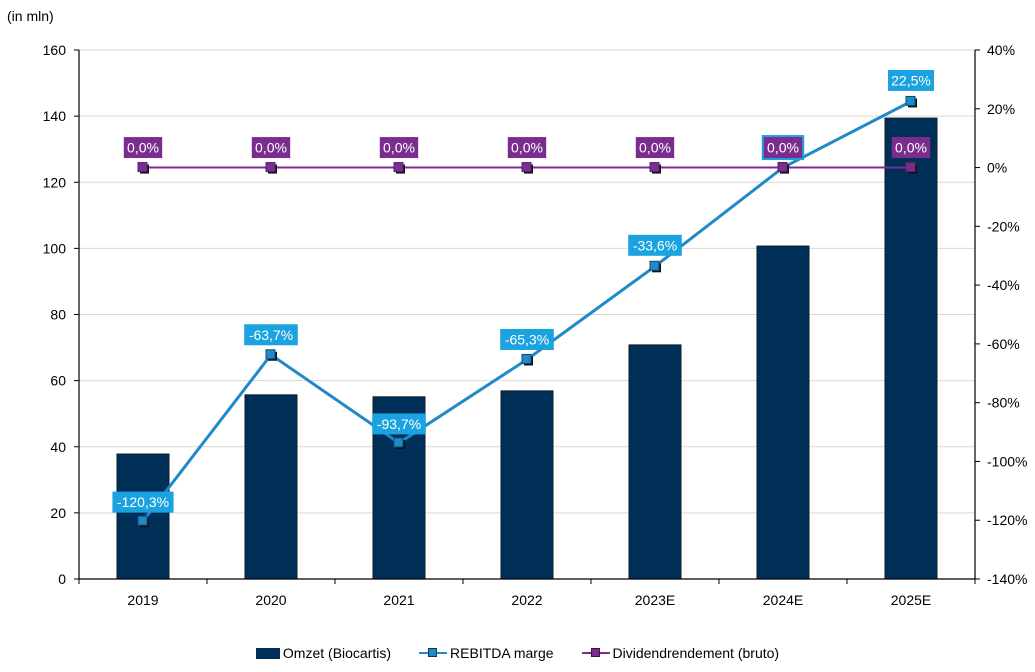 The width and height of the screenshot is (1035, 672). I want to click on dividend-label-2024E: 0,0%, so click(783, 148).